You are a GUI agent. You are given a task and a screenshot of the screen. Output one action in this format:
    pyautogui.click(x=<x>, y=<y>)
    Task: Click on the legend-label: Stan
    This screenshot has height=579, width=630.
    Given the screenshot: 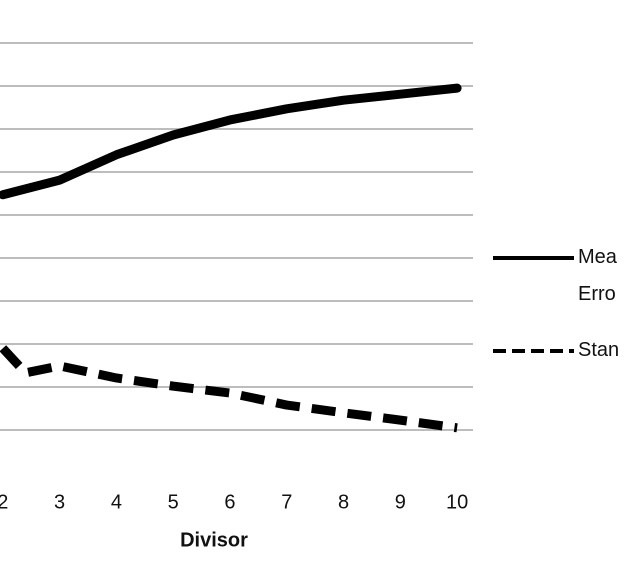 What is the action you would take?
    pyautogui.click(x=599, y=350)
    